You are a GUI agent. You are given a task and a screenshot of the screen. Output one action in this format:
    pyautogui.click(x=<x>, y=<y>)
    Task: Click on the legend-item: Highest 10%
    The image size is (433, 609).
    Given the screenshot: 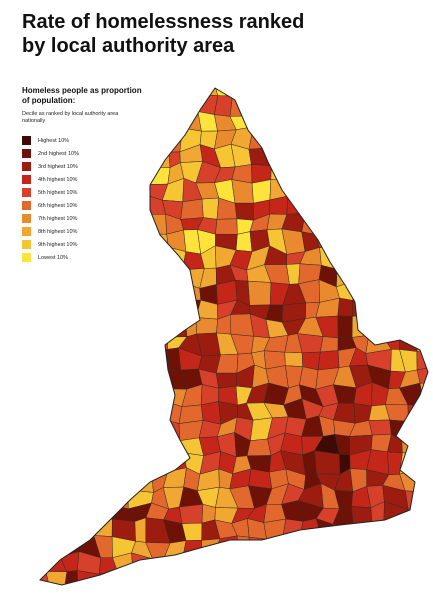 What is the action you would take?
    pyautogui.click(x=50, y=140)
    